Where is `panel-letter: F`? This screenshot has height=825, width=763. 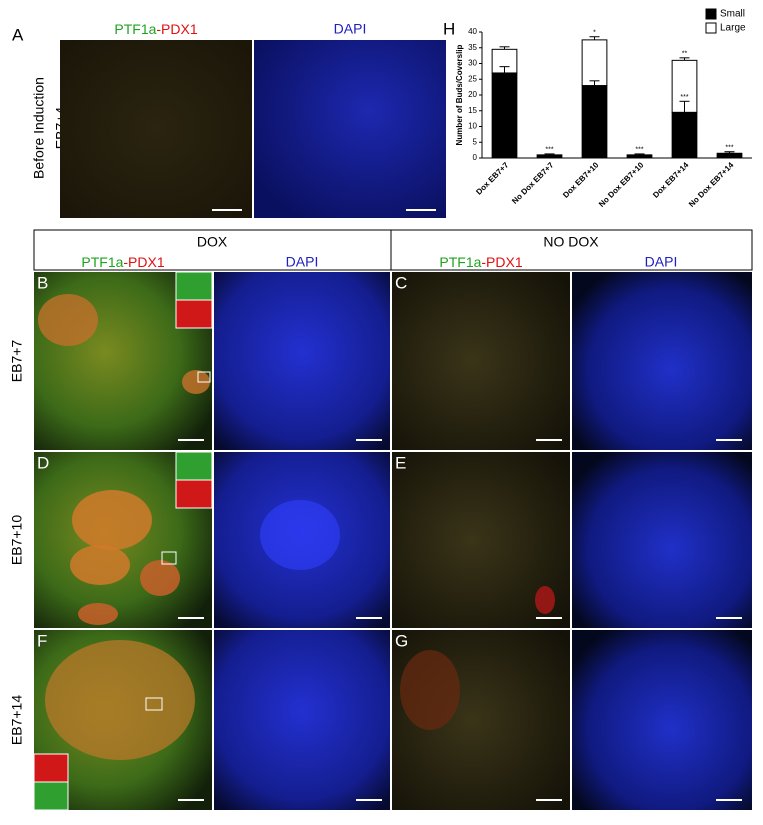 panel-letter: F is located at coordinates (42, 640).